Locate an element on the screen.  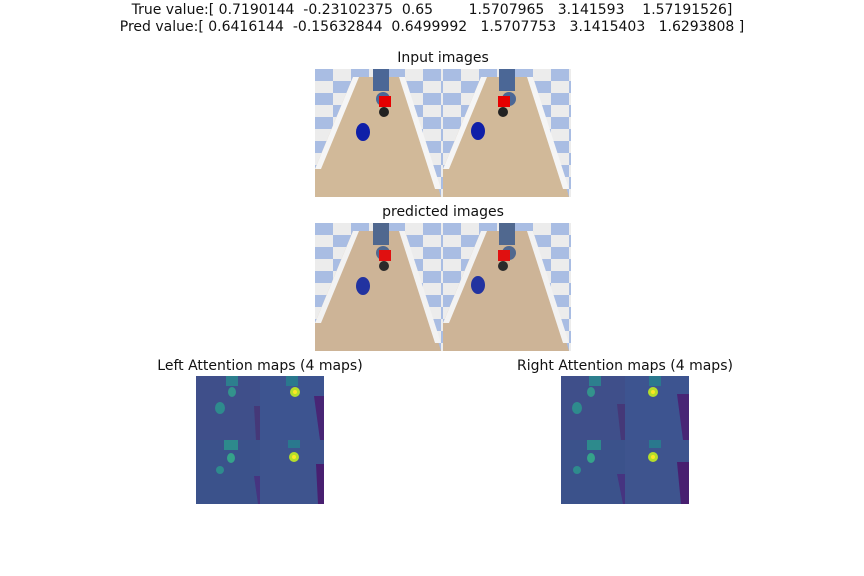
predicted-left-view is located at coordinates (379, 287).